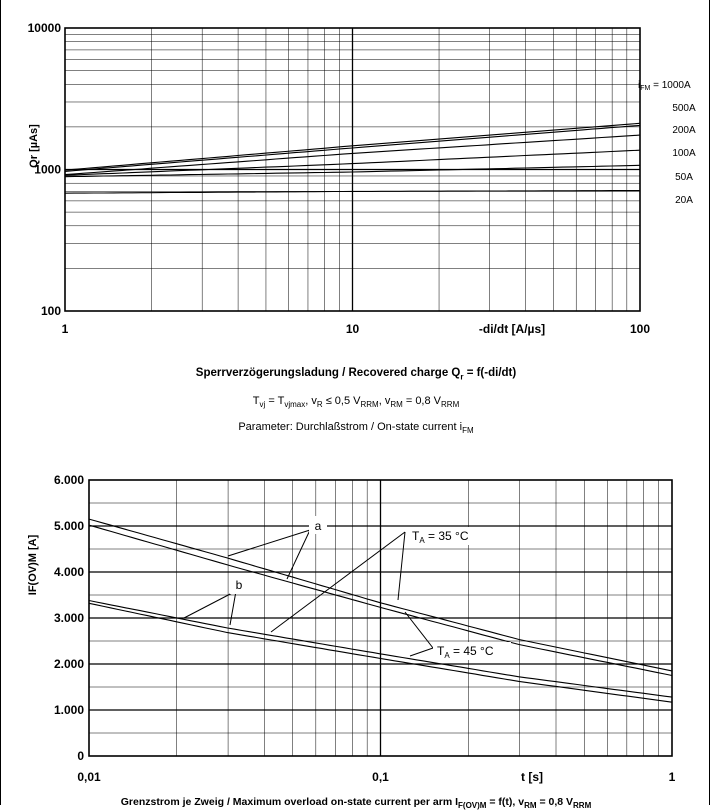 The width and height of the screenshot is (712, 810). Describe the element at coordinates (684, 108) in the screenshot. I see `chart1-series-label: 500A` at that location.